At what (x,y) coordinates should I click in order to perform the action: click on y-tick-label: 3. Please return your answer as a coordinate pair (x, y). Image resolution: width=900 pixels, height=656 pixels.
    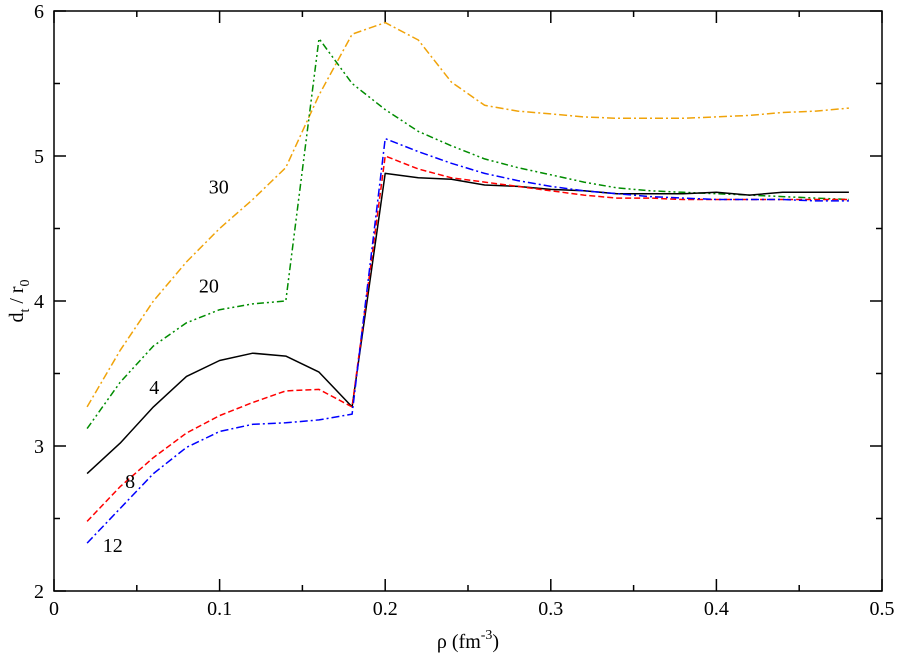
    Looking at the image, I should click on (39, 447).